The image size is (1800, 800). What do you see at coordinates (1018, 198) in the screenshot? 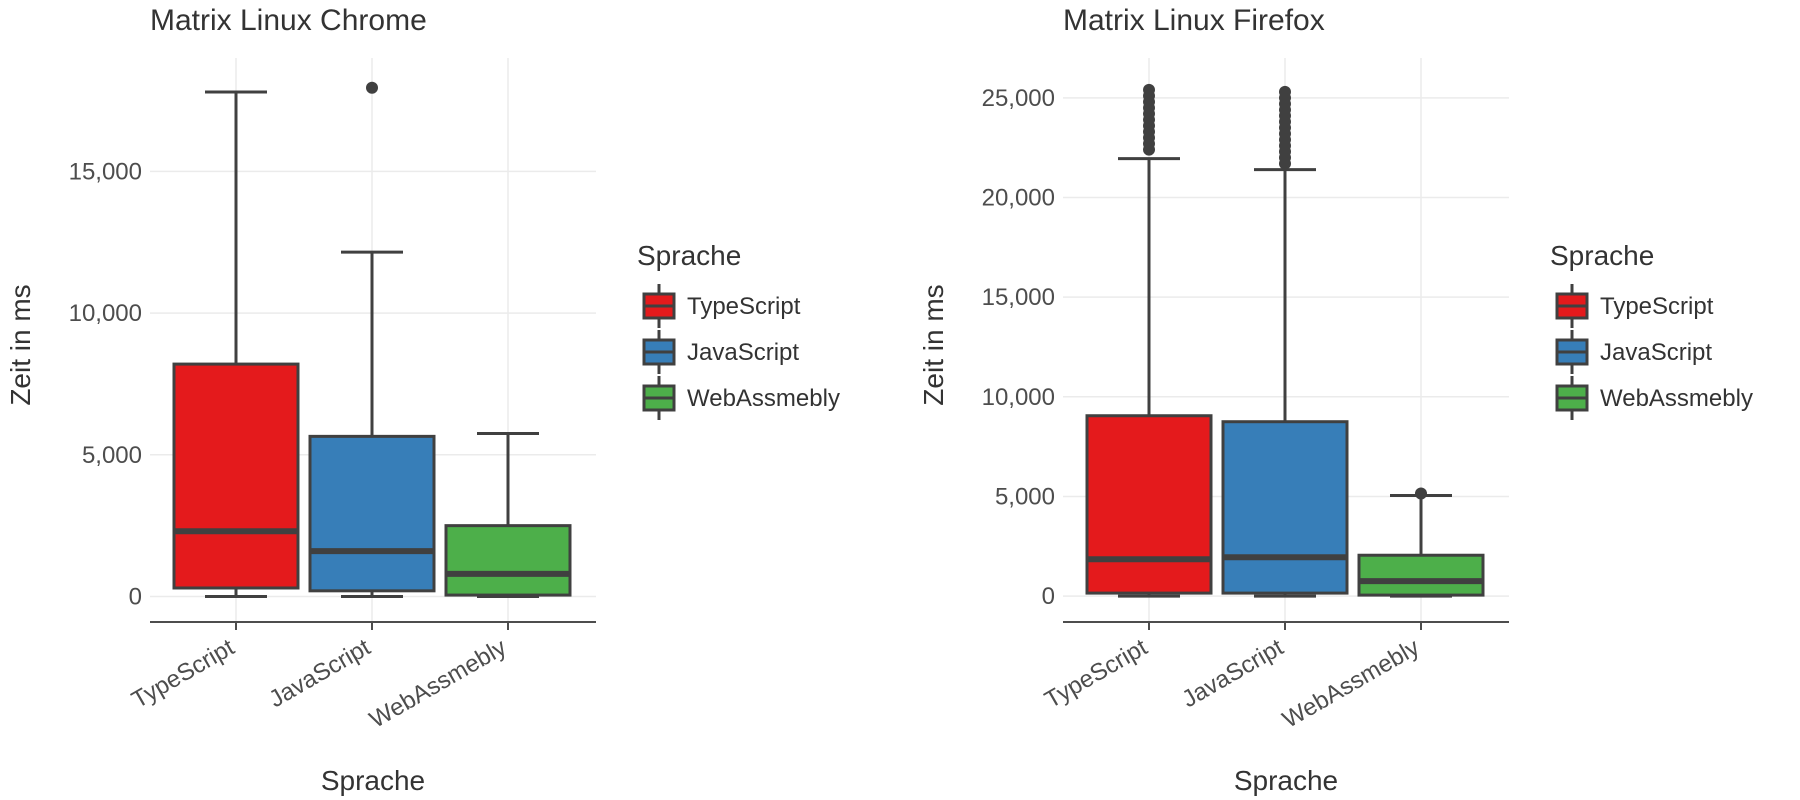
I see `y-tick-label: 20,000` at bounding box center [1018, 198].